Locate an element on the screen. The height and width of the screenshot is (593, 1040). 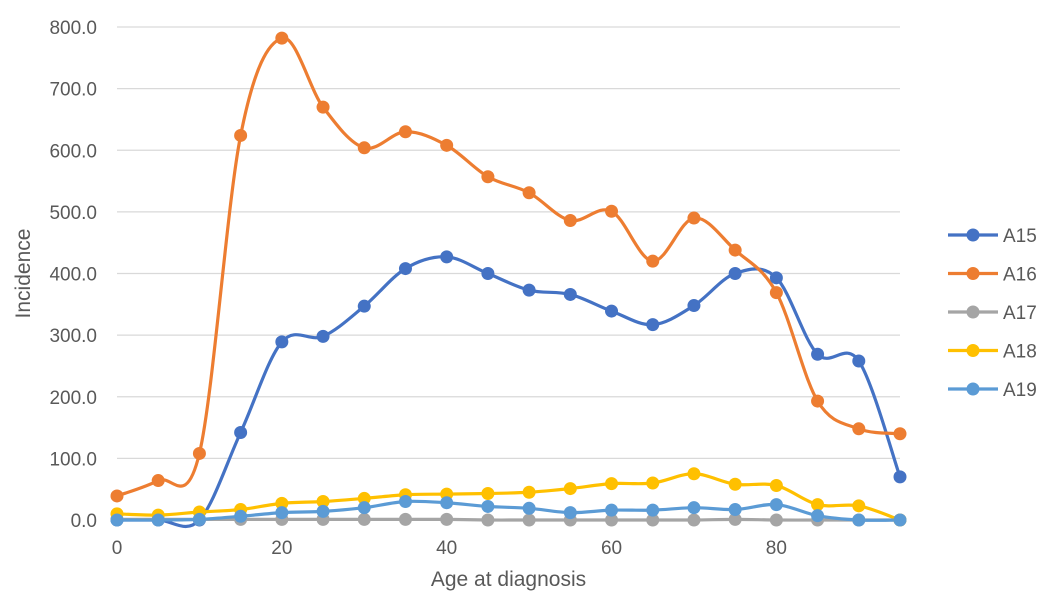
x-tick-label: 20 is located at coordinates (281, 548).